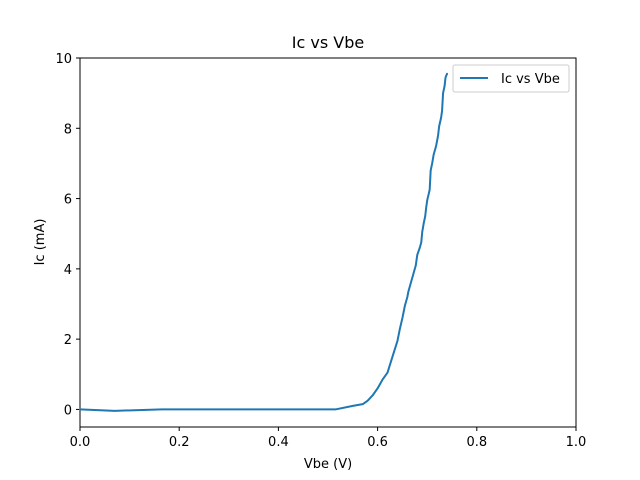 The height and width of the screenshot is (480, 640). I want to click on chart-title: Ic vs Vbe, so click(328, 42).